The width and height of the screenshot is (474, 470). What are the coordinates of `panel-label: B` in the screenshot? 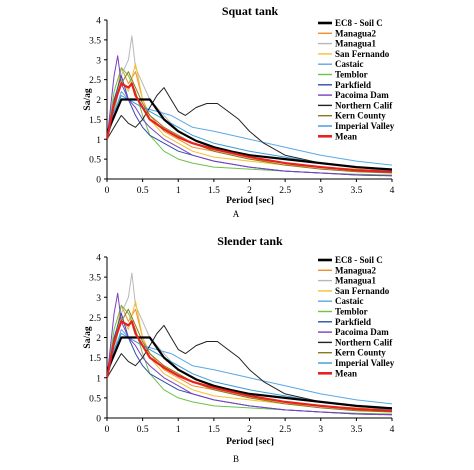 It's located at (236, 459).